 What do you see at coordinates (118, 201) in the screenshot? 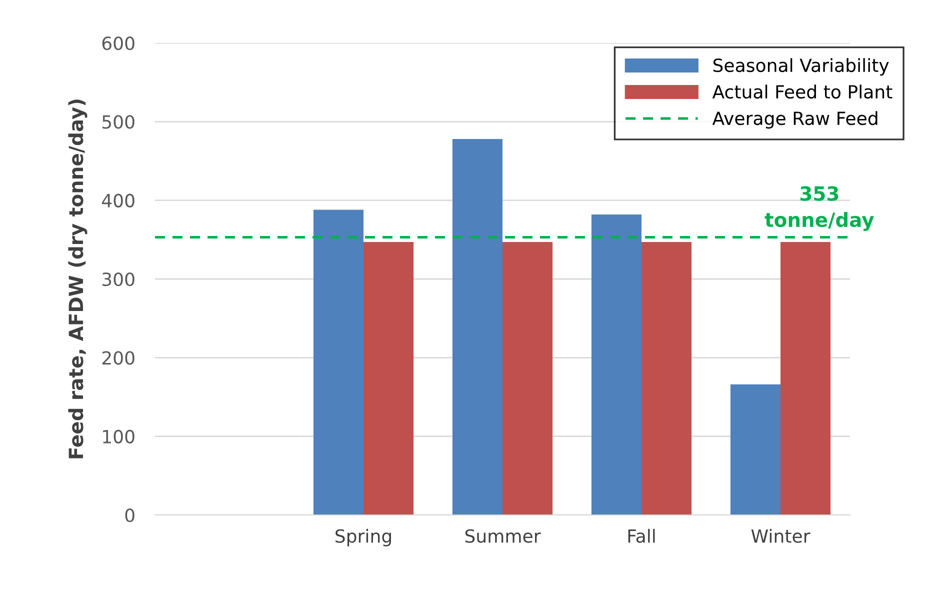
I see `y-tick-label: 400` at bounding box center [118, 201].